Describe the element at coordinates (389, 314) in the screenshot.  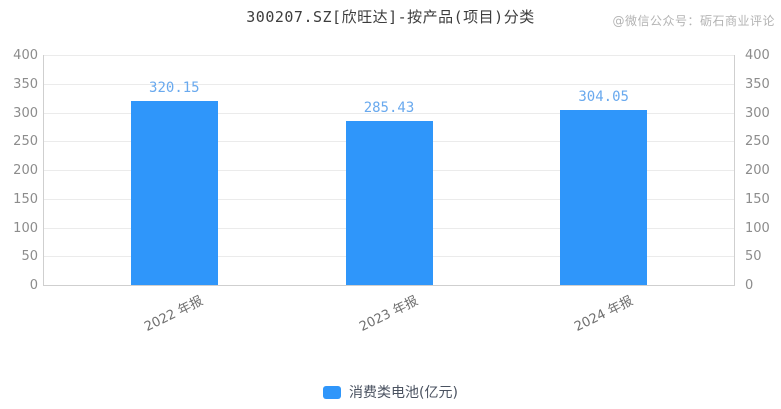
I see `x-axis-label: 2023 年报` at that location.